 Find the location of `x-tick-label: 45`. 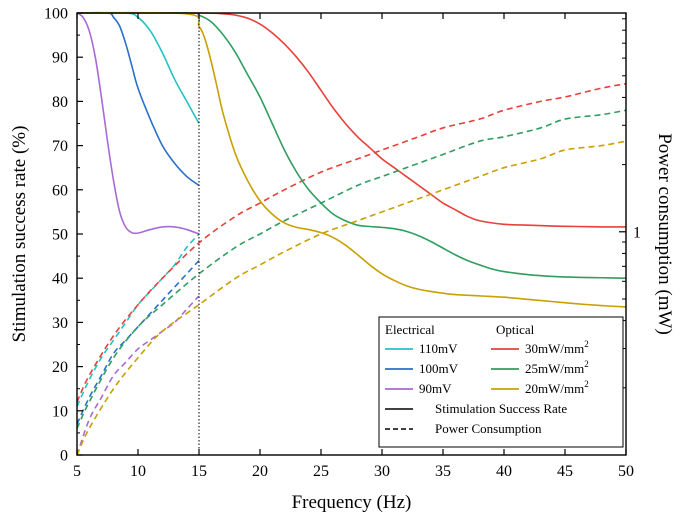

x-tick-label: 45 is located at coordinates (565, 471).